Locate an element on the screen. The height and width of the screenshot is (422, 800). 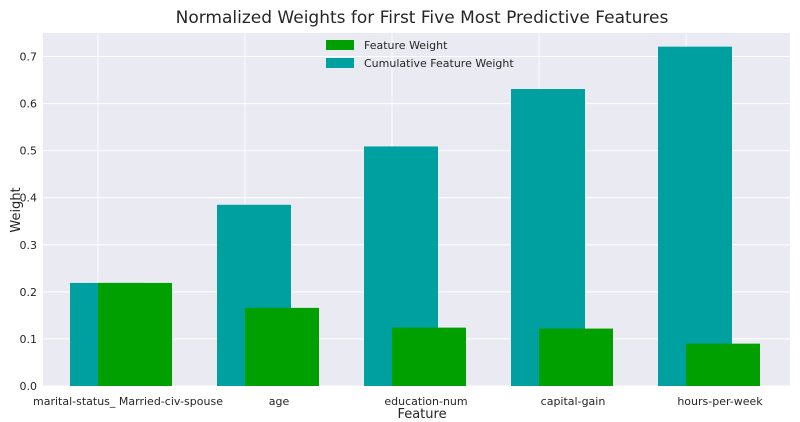
y-tick-label: 0.0 is located at coordinates (29, 386).